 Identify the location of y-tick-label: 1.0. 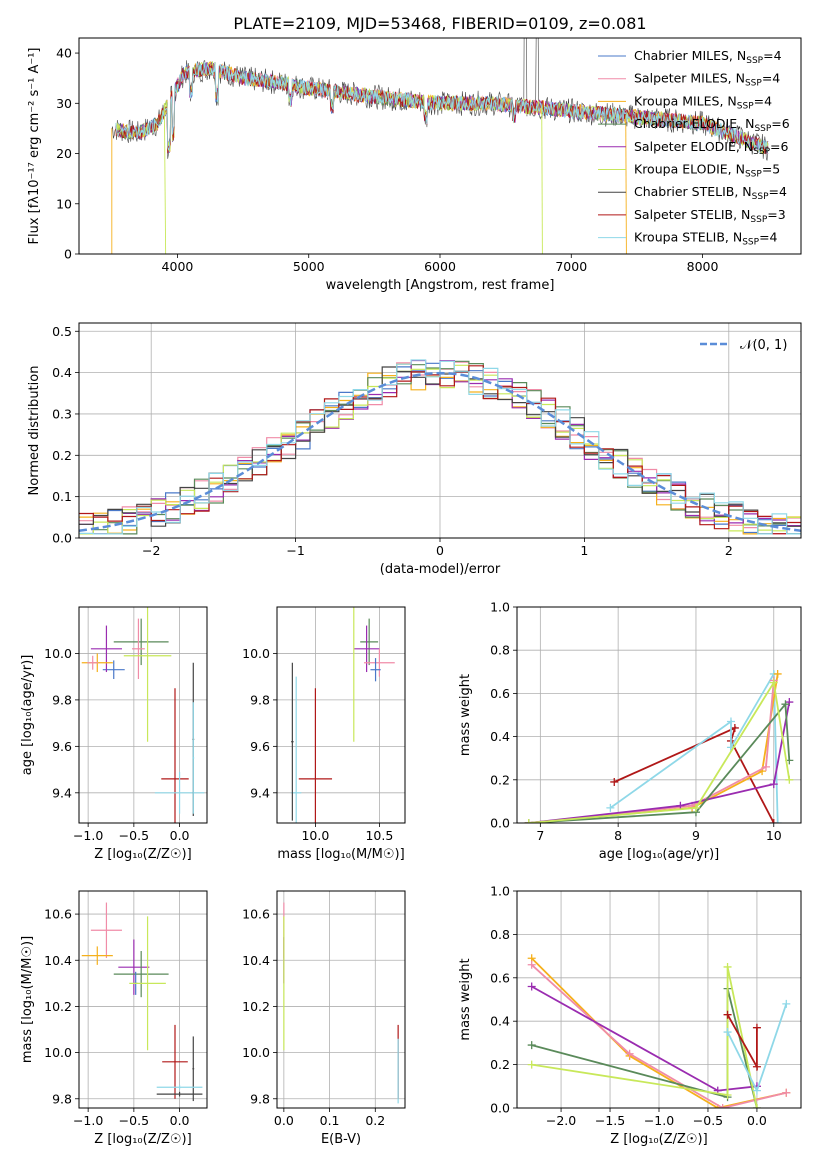
(500, 607).